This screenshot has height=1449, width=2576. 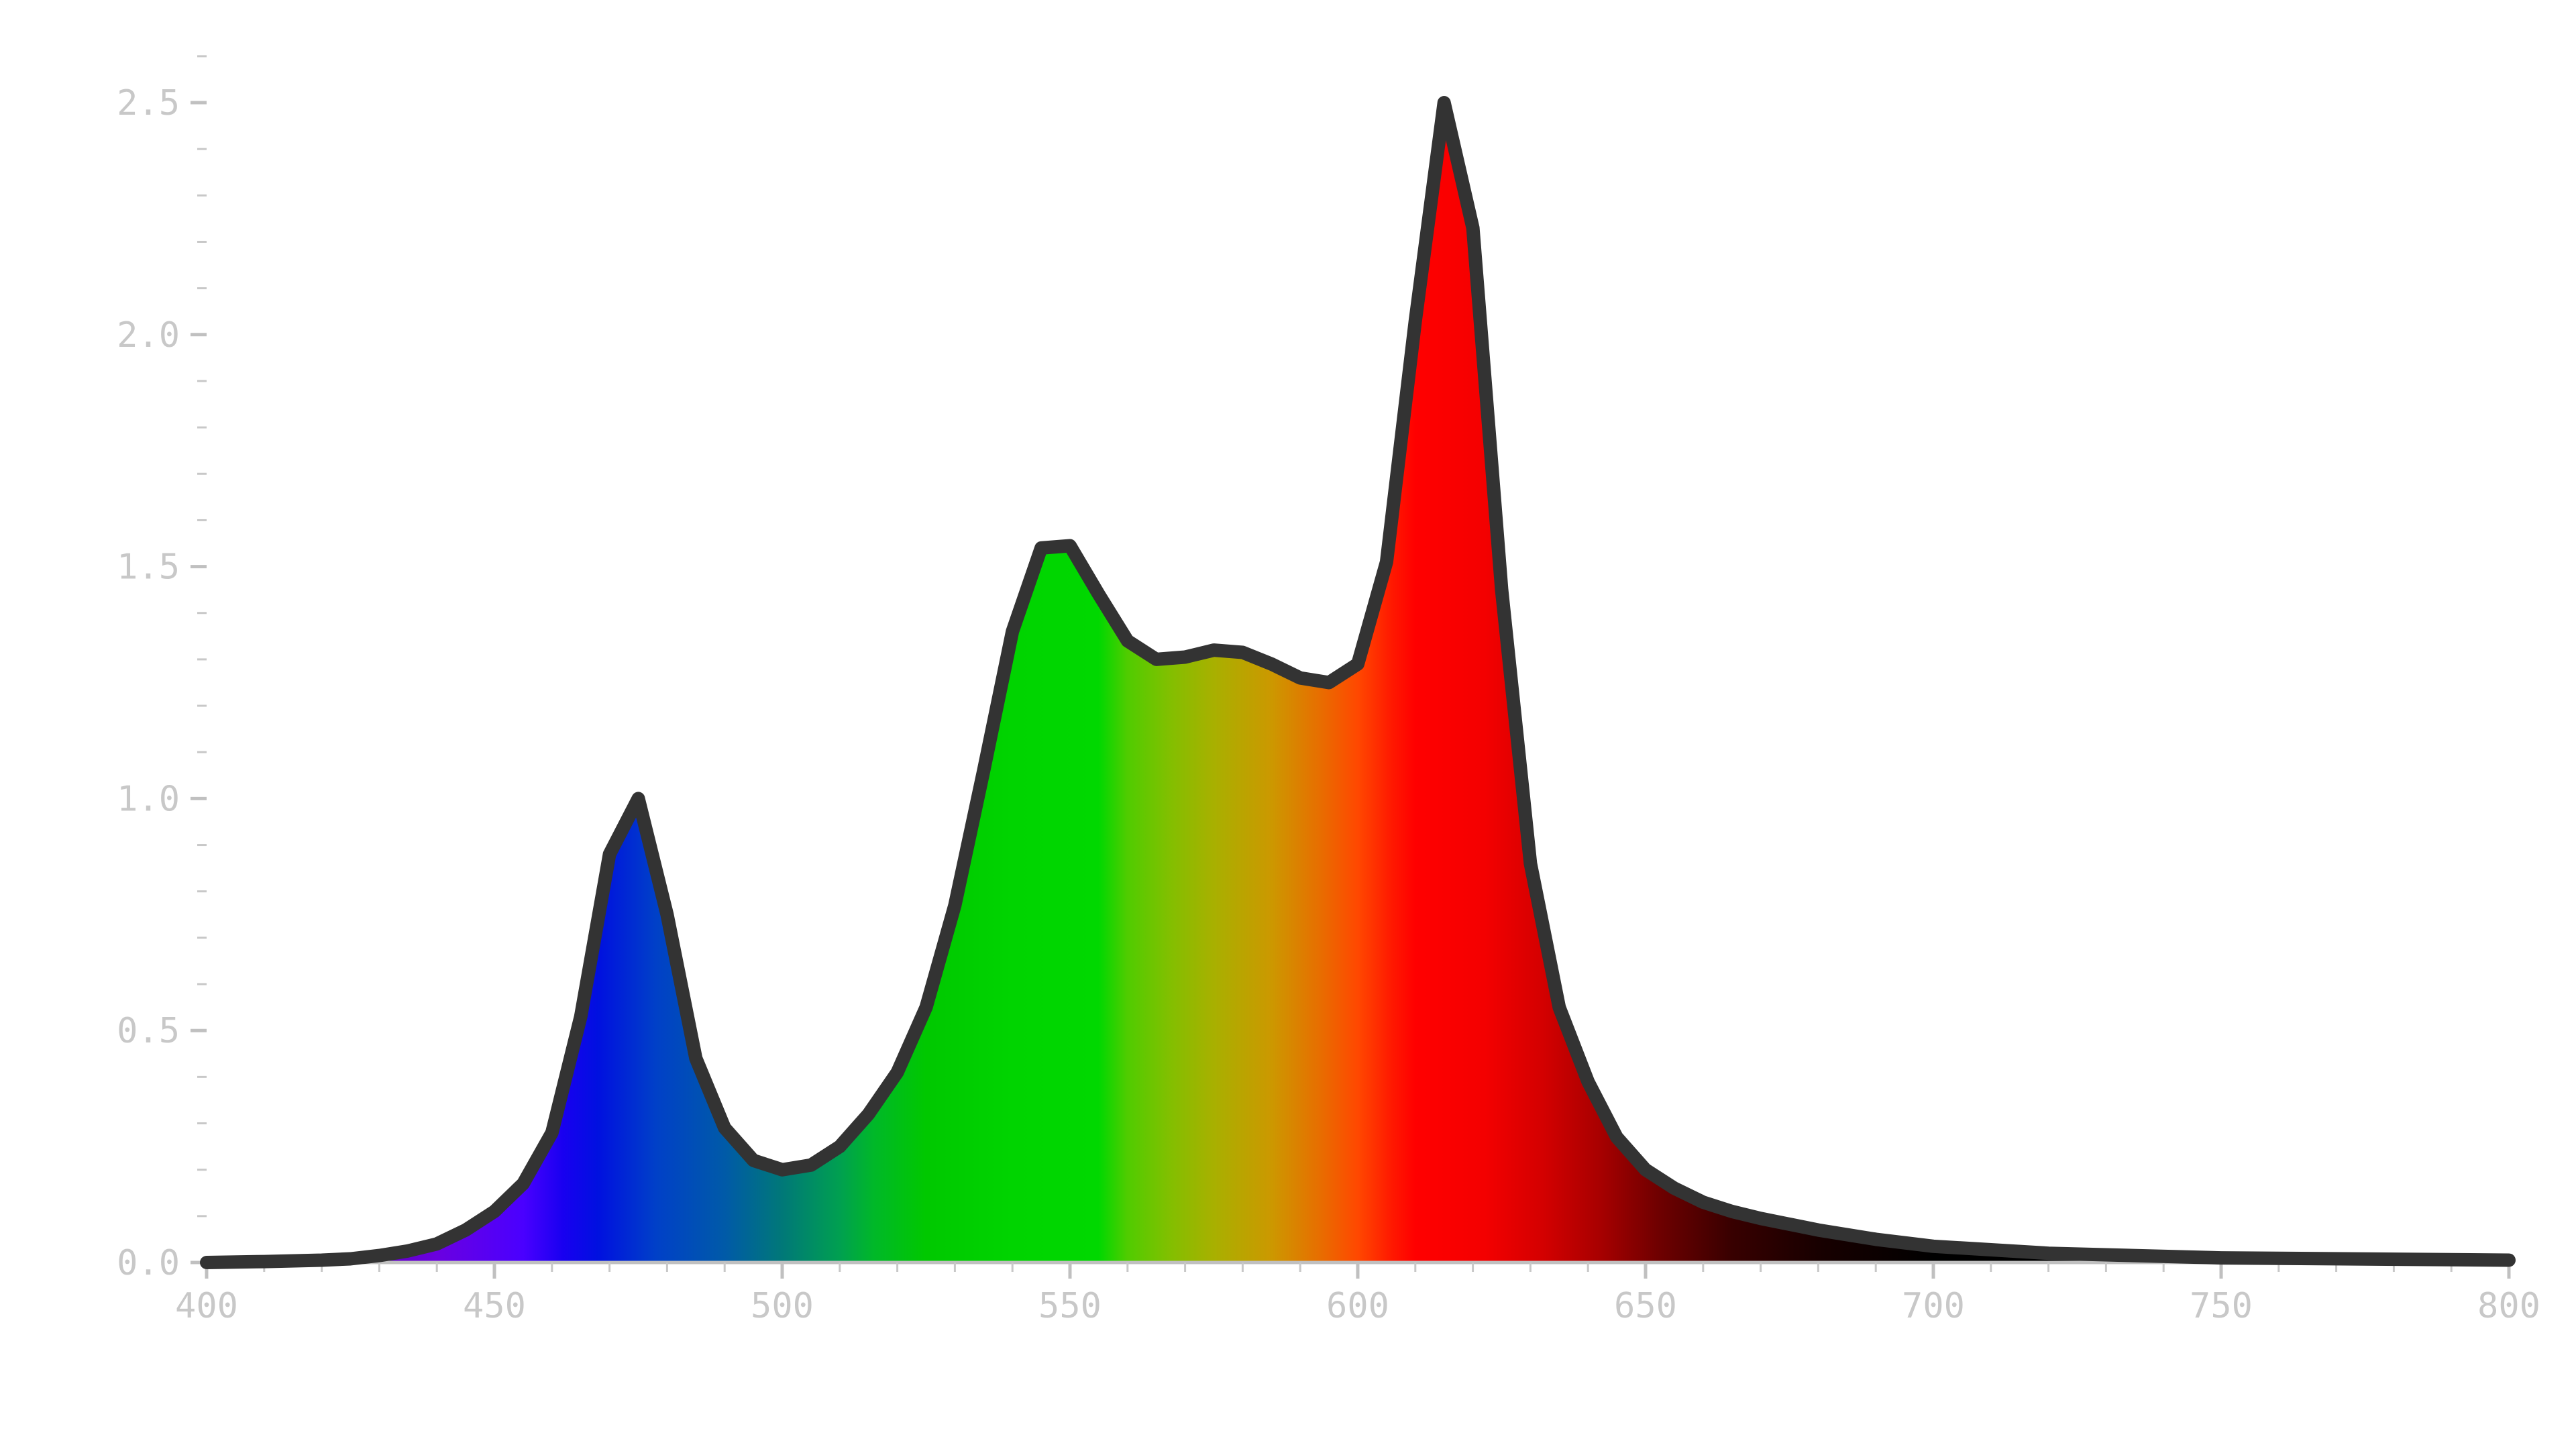 I want to click on y-tick-label: 0.0, so click(x=148, y=1263).